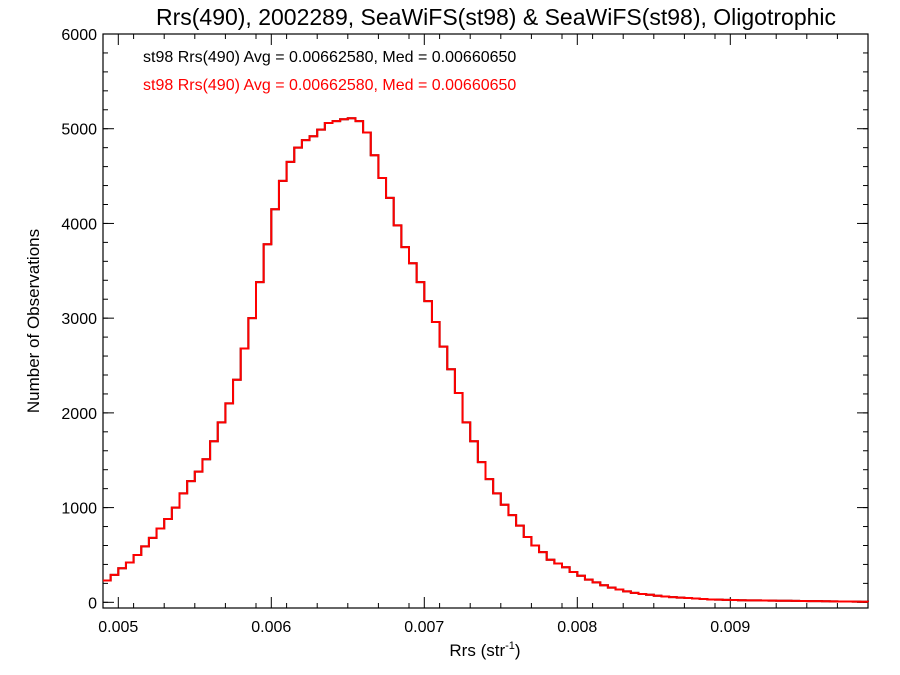 The height and width of the screenshot is (675, 900). I want to click on y-tick-label: 3000, so click(79, 319).